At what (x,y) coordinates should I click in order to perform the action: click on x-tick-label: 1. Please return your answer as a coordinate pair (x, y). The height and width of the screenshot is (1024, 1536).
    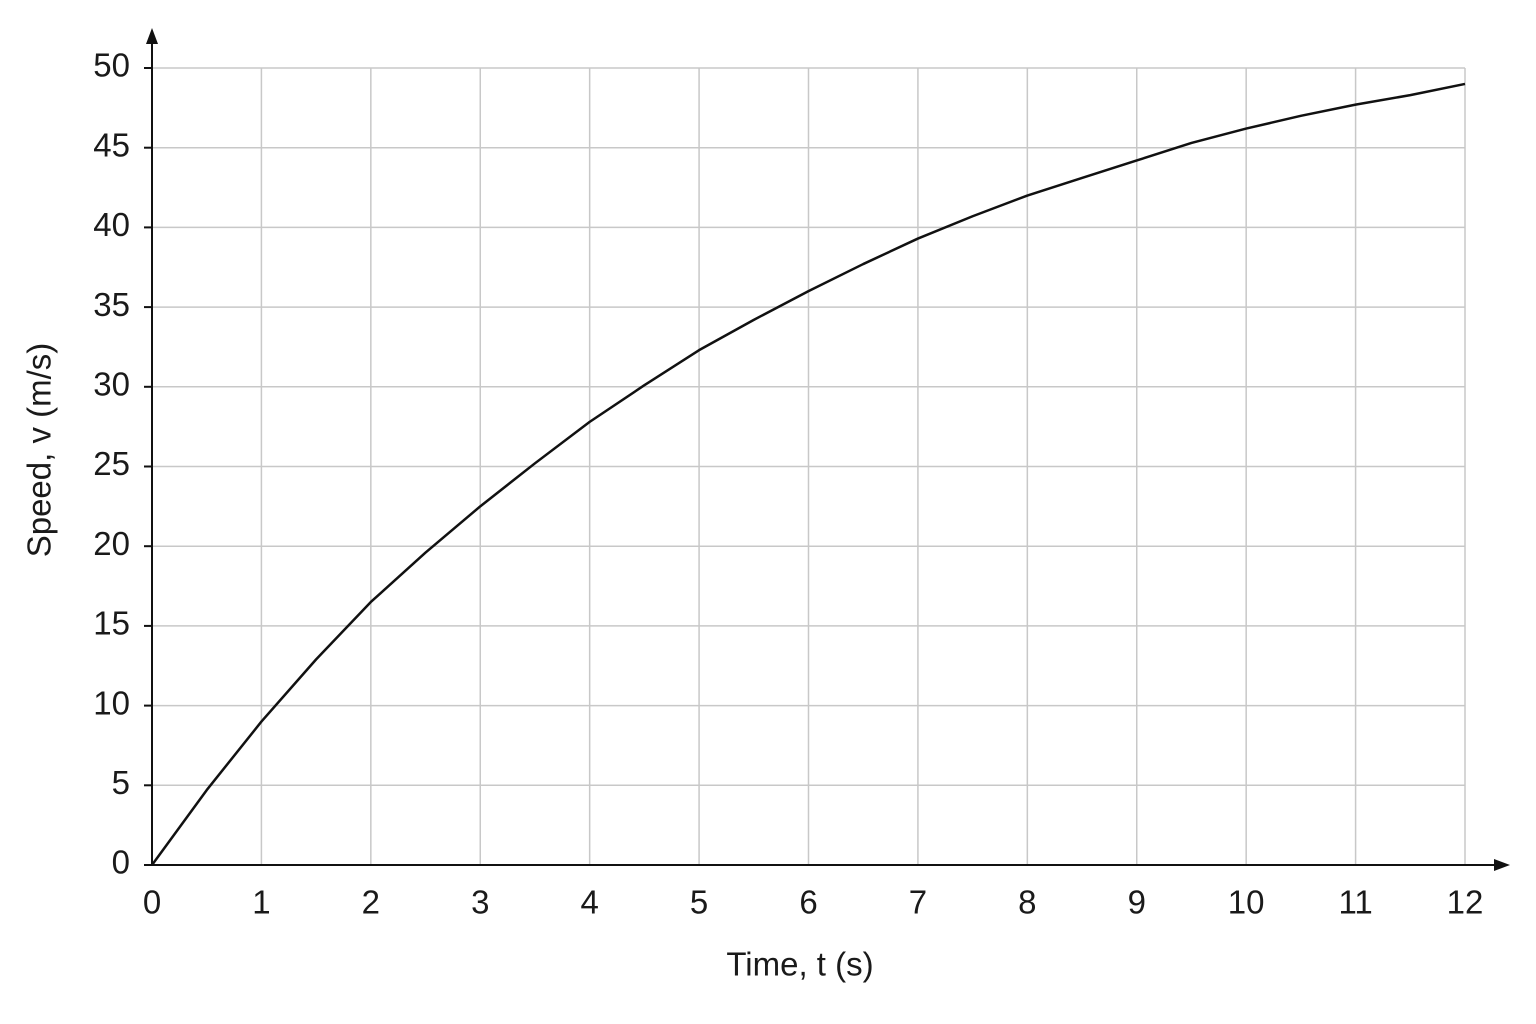
    Looking at the image, I should click on (261, 902).